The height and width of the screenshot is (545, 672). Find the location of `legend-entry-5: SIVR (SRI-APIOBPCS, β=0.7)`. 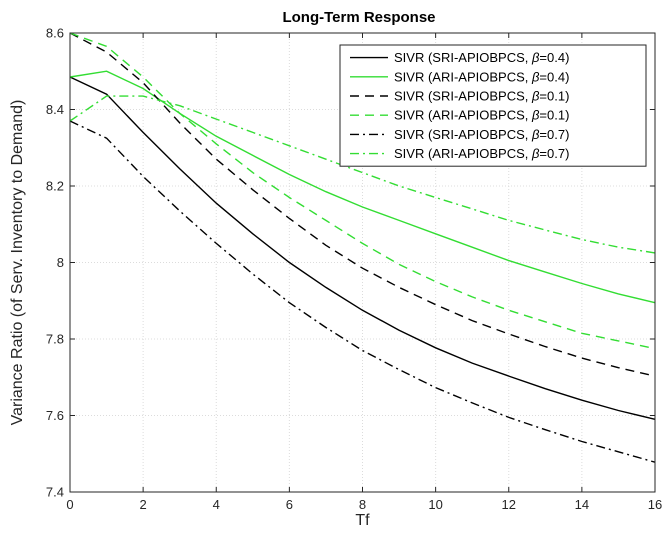

legend-entry-5: SIVR (SRI-APIOBPCS, β=0.7) is located at coordinates (481, 134).